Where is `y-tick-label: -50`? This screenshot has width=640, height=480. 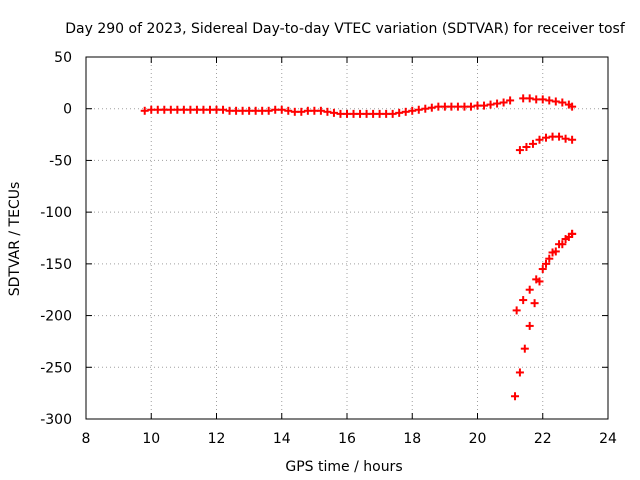
y-tick-label: -50 is located at coordinates (60, 161).